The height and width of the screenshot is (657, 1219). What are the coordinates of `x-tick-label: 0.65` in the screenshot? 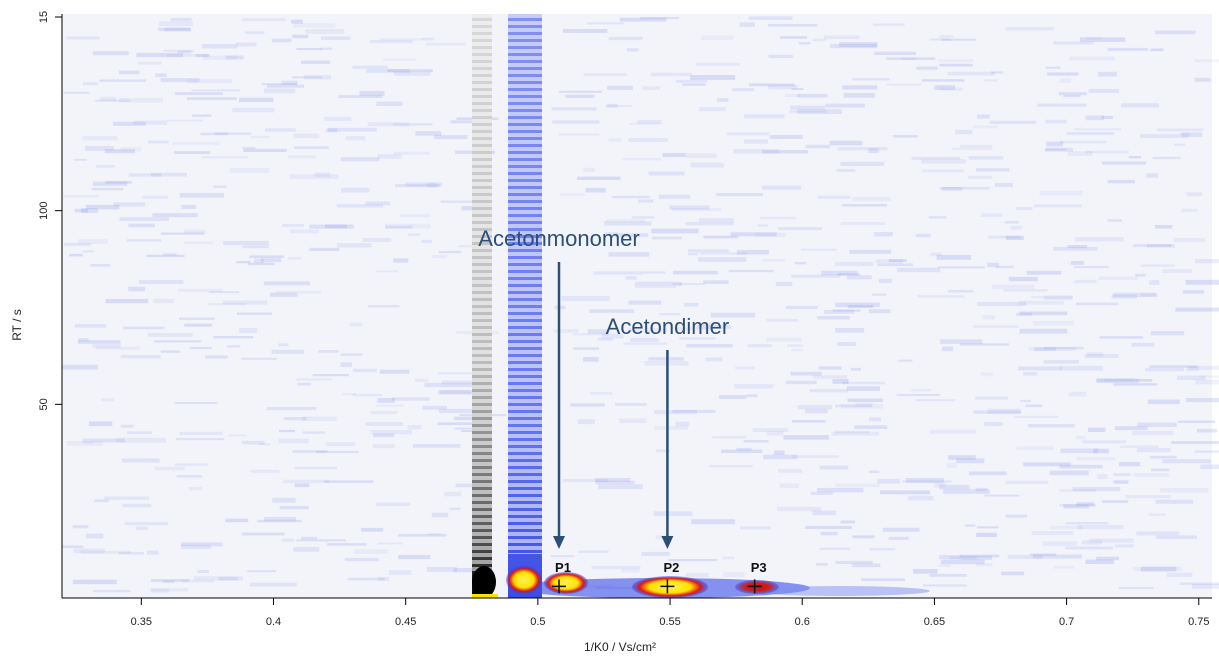 It's located at (934, 622).